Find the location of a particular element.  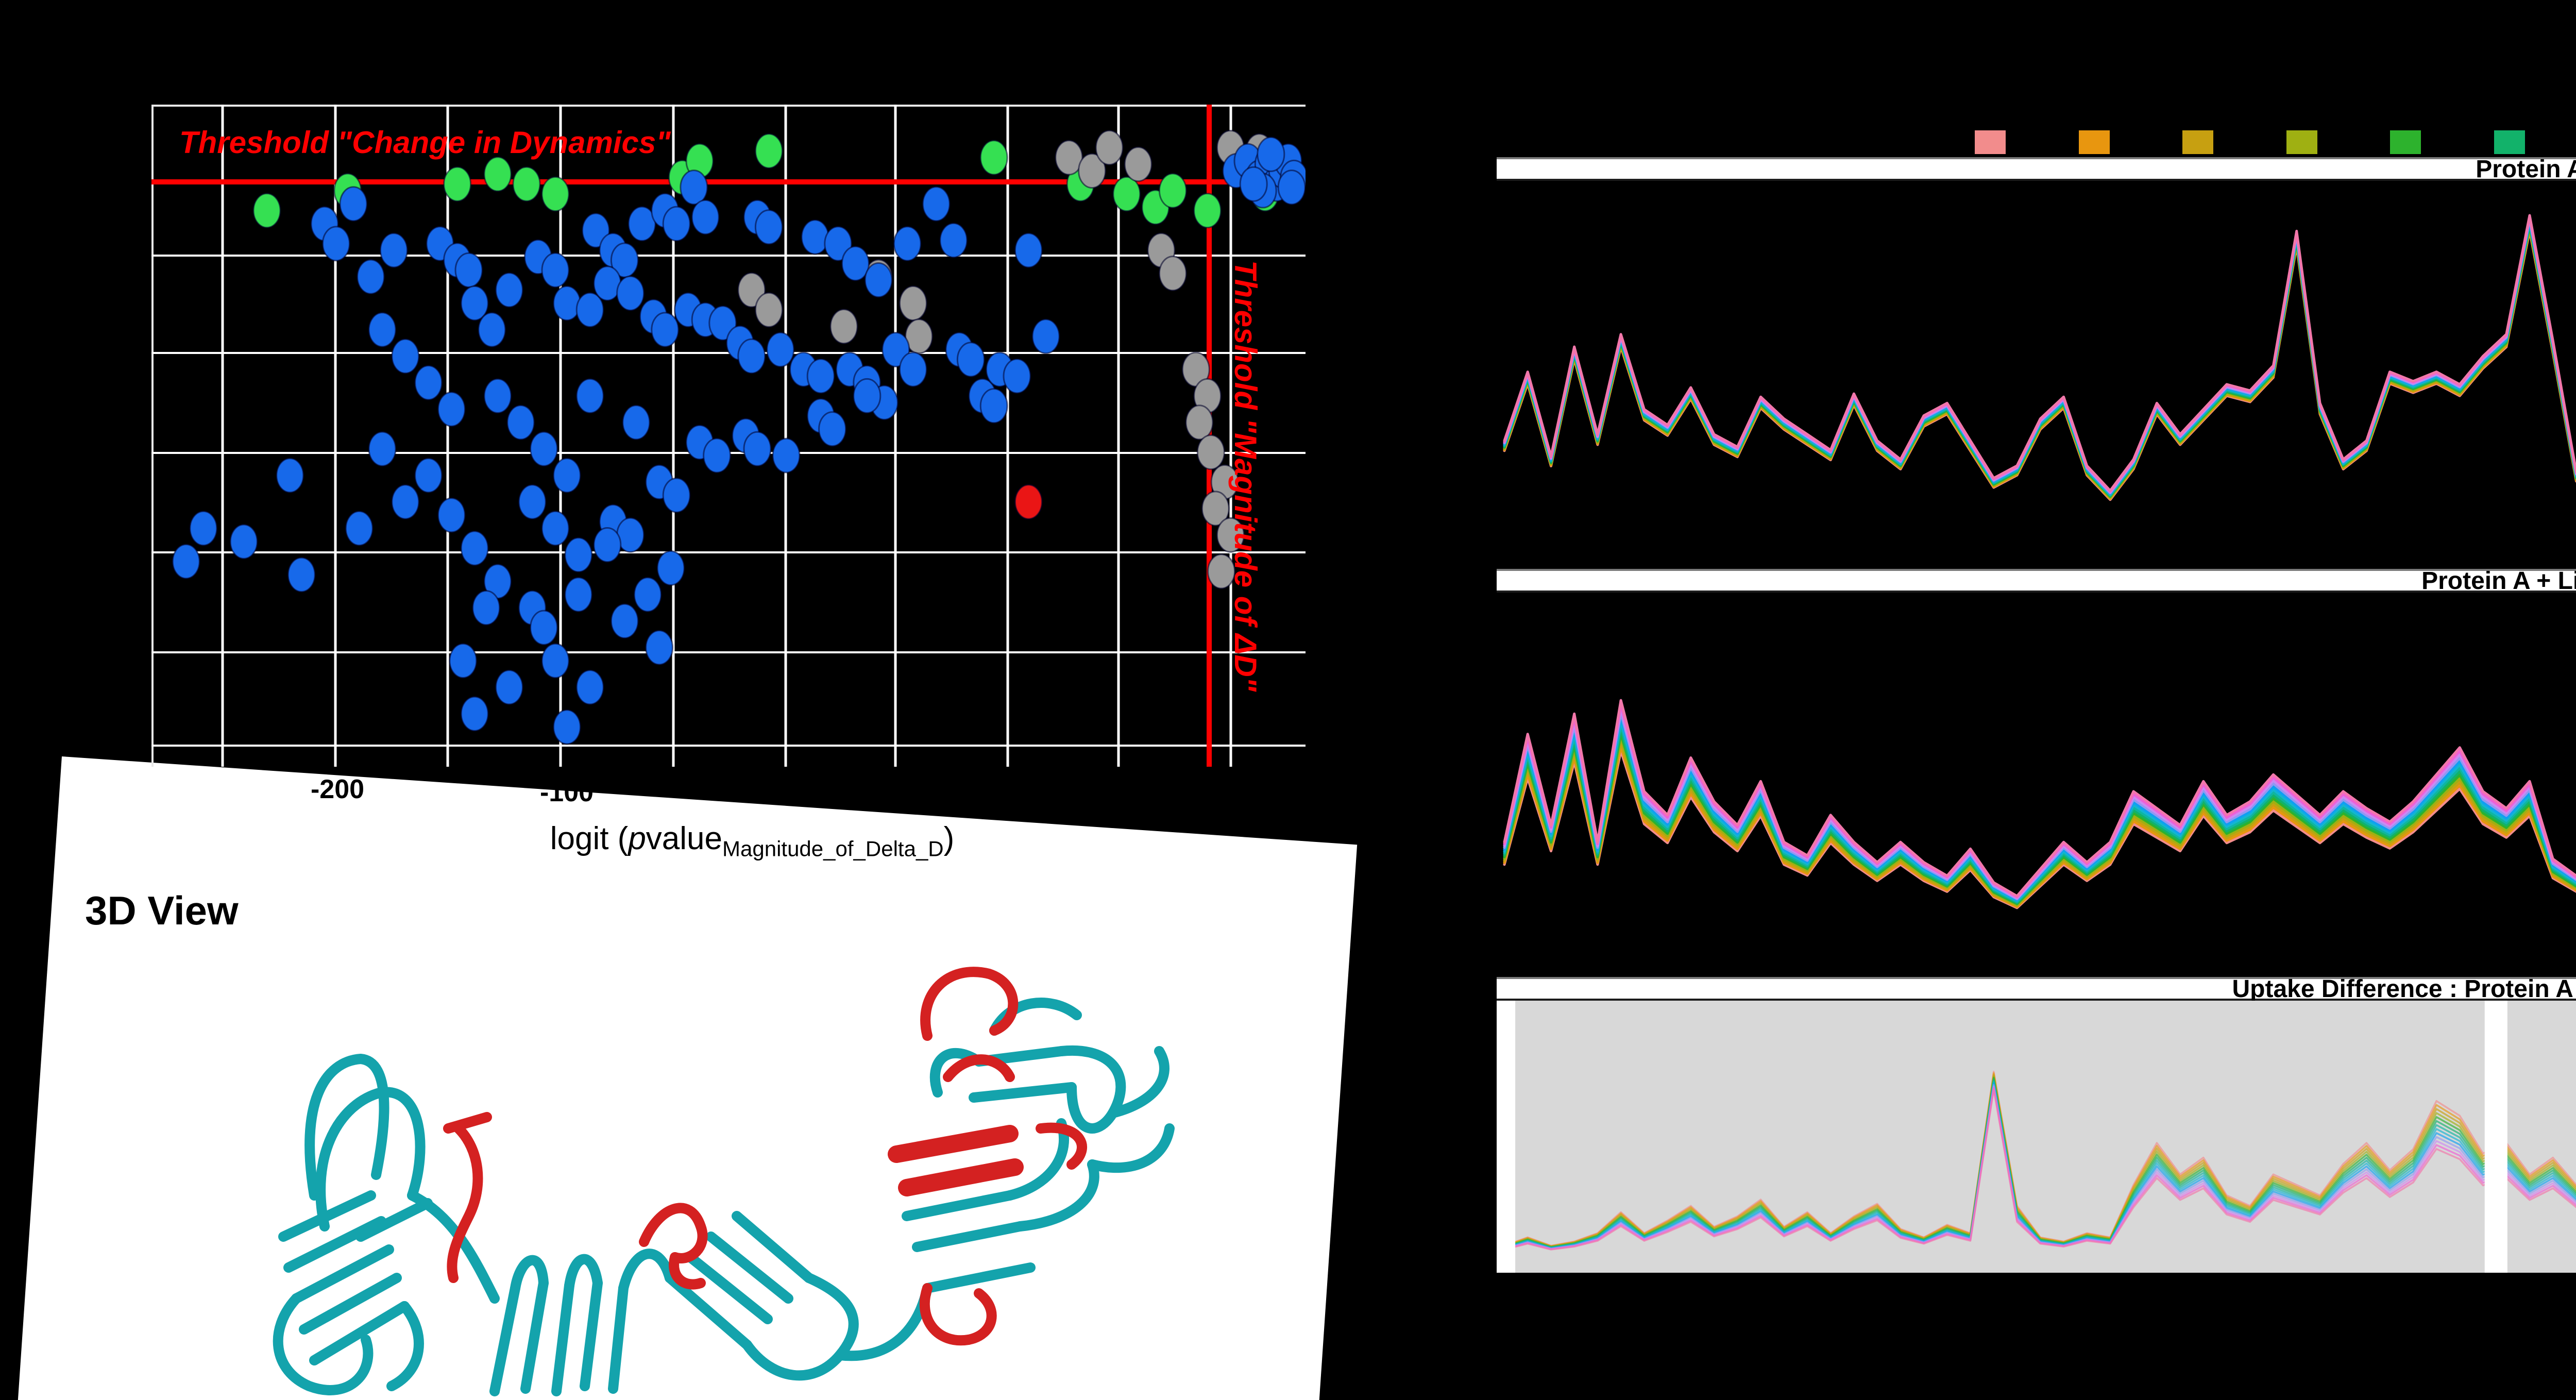

chart-uptake-difference is located at coordinates (2036, 1137).